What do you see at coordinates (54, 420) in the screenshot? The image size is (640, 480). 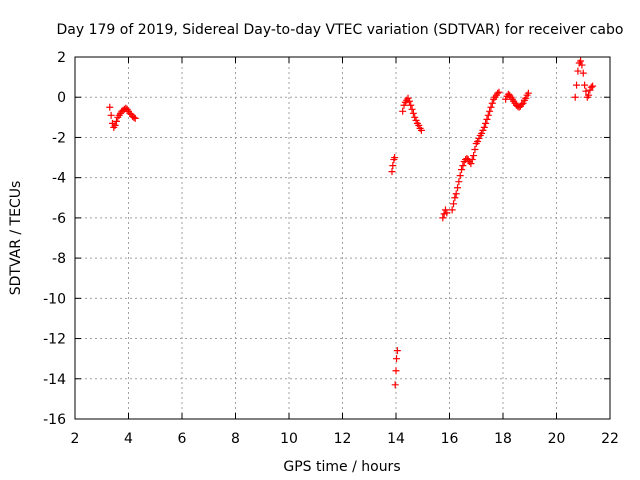 I see `y-tick-label: -16` at bounding box center [54, 420].